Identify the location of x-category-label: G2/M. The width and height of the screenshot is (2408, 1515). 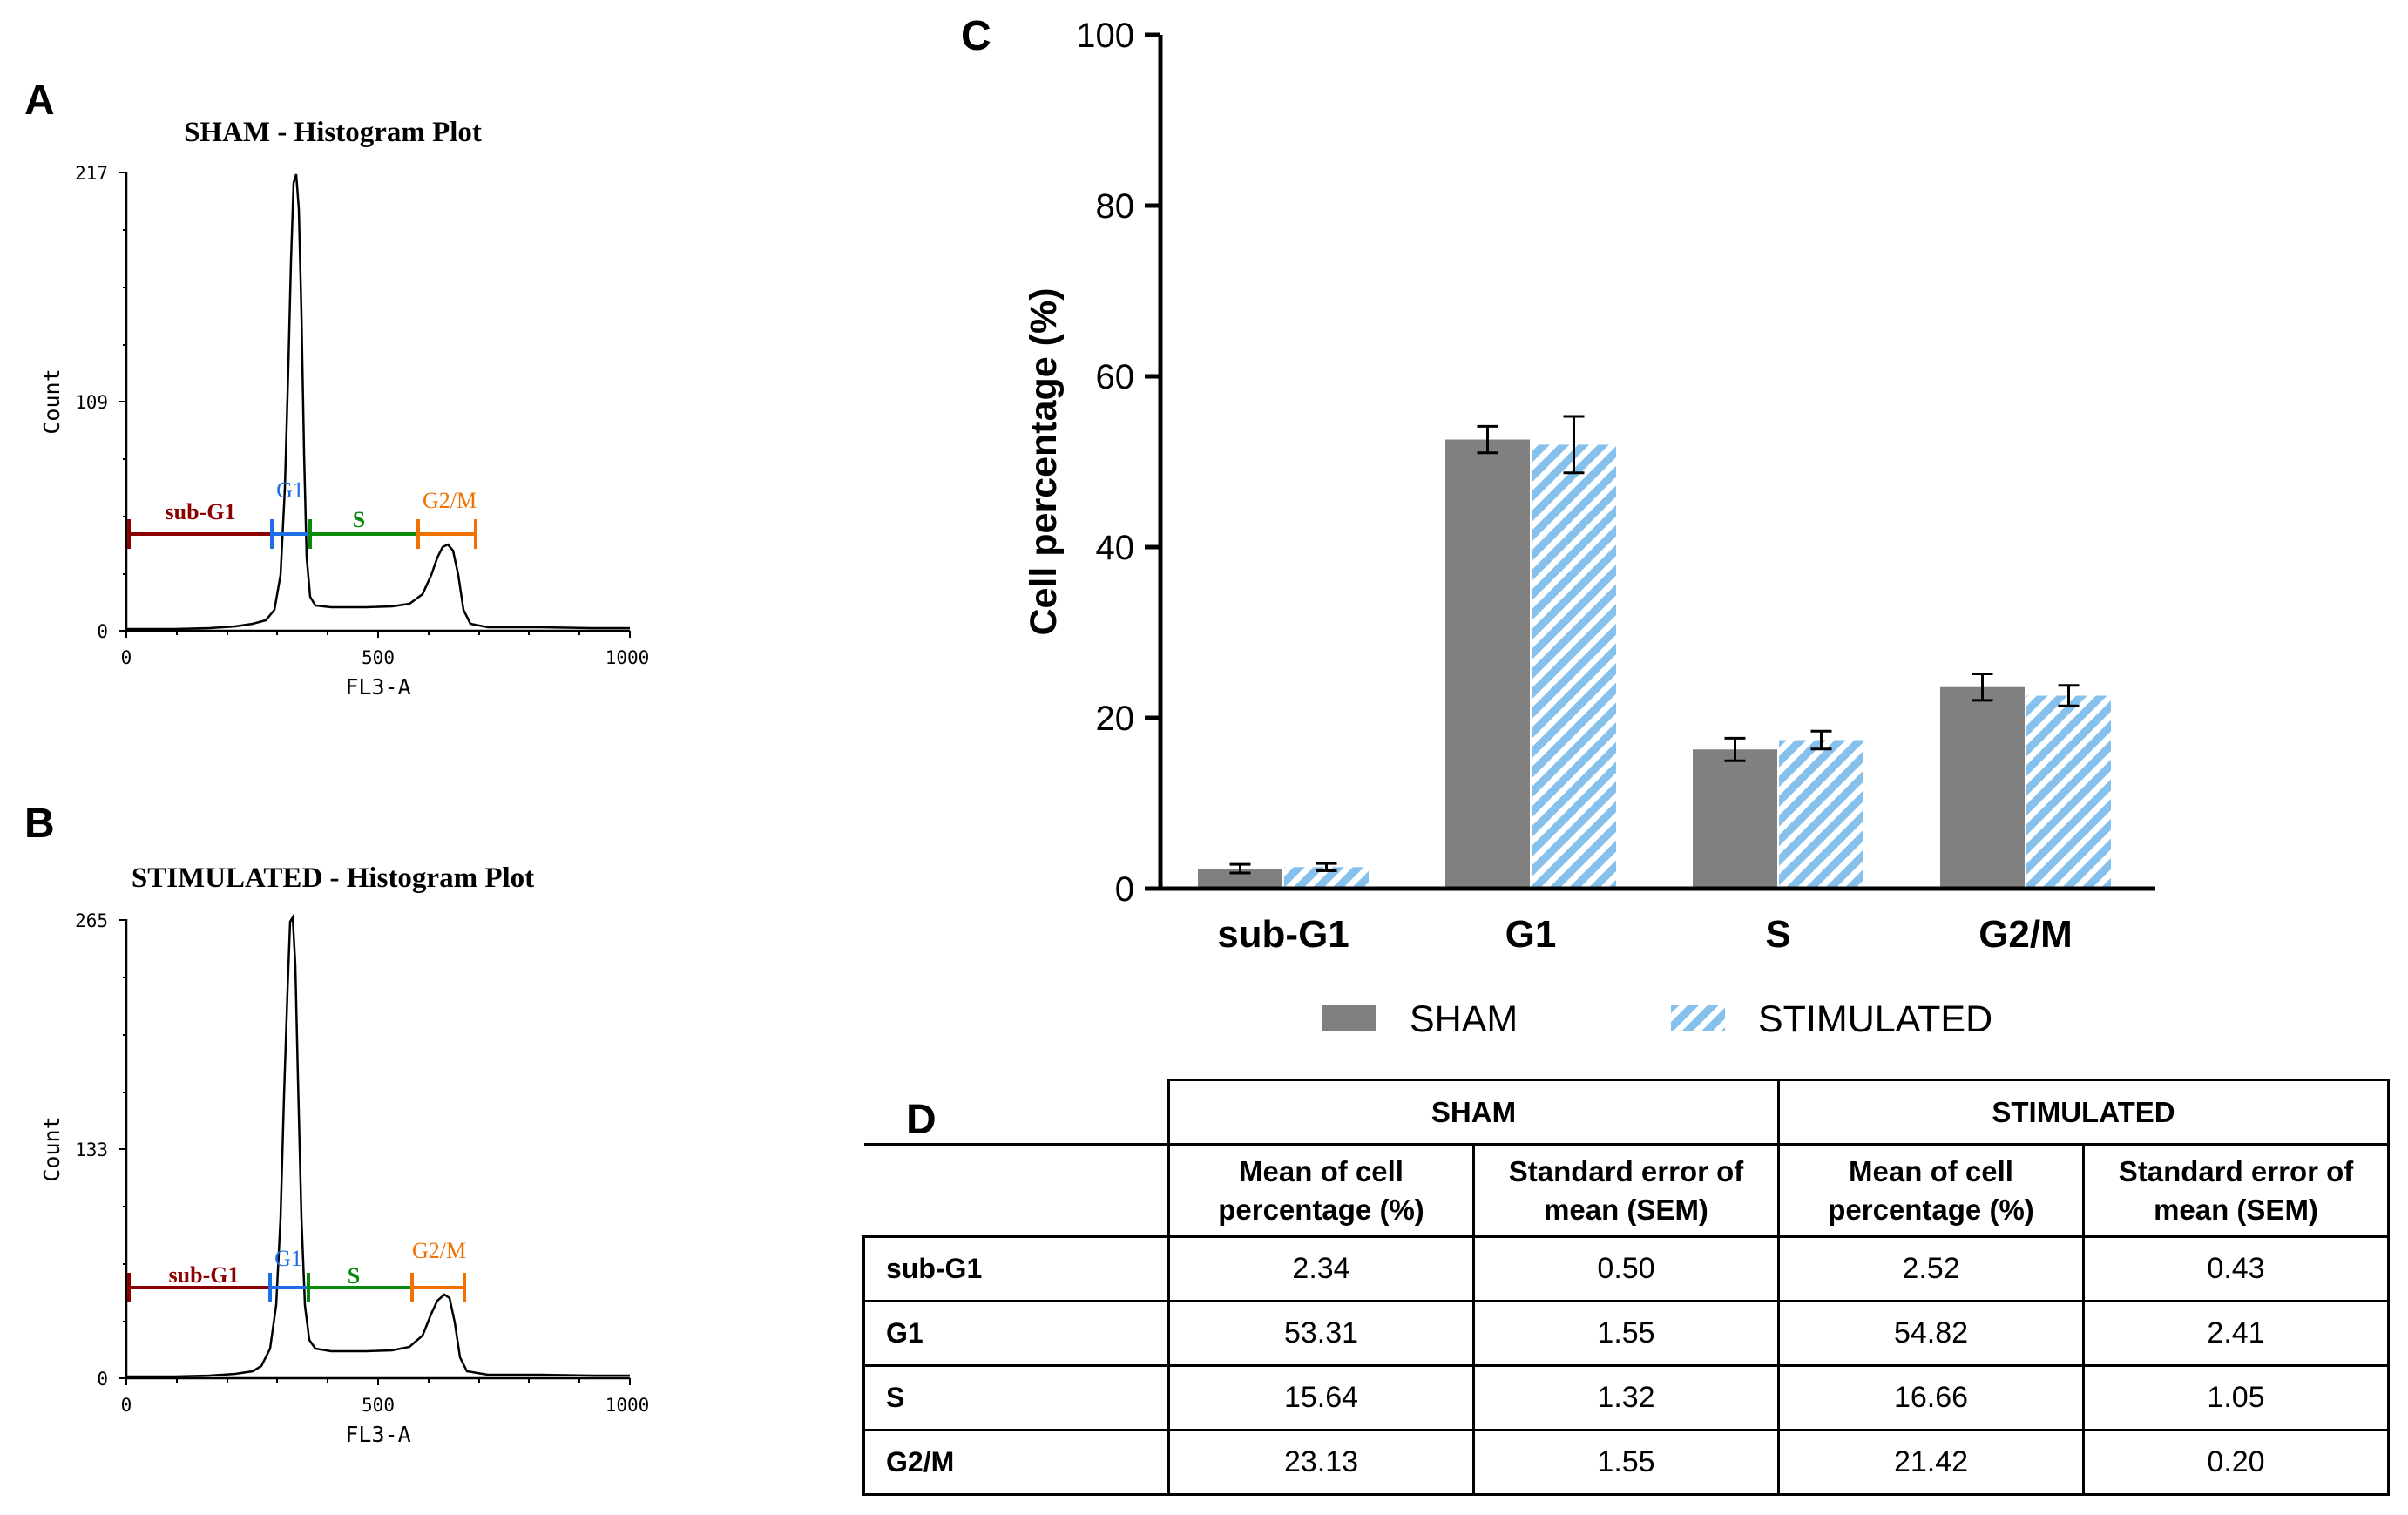
(2025, 935).